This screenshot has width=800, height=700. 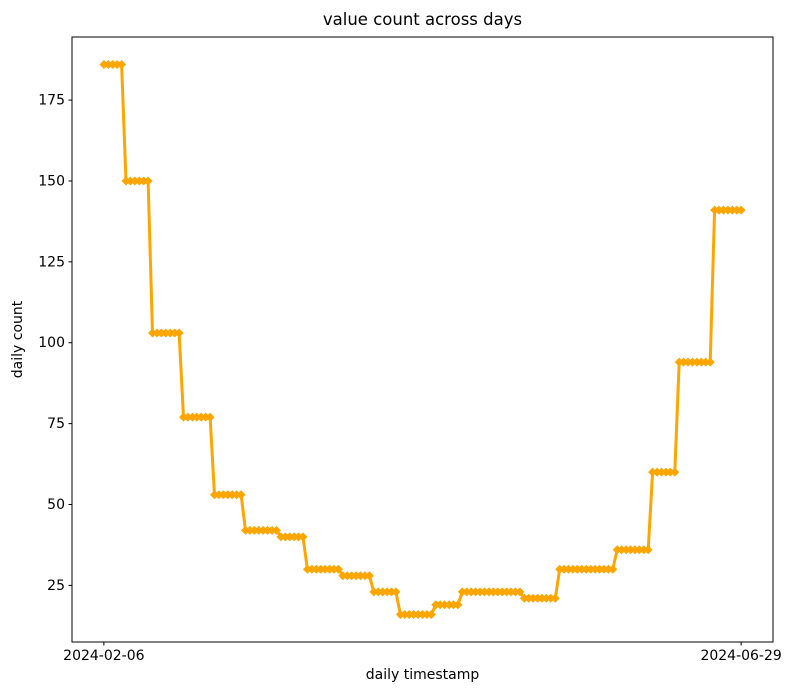 What do you see at coordinates (51, 181) in the screenshot?
I see `y-tick-label: 150` at bounding box center [51, 181].